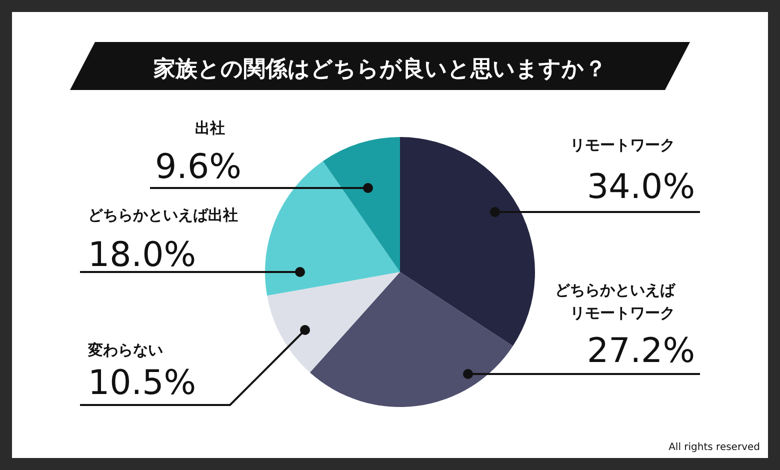 This screenshot has height=470, width=780. What do you see at coordinates (615, 301) in the screenshot?
I see `slice-label: どちらかといえばリモートワーク` at bounding box center [615, 301].